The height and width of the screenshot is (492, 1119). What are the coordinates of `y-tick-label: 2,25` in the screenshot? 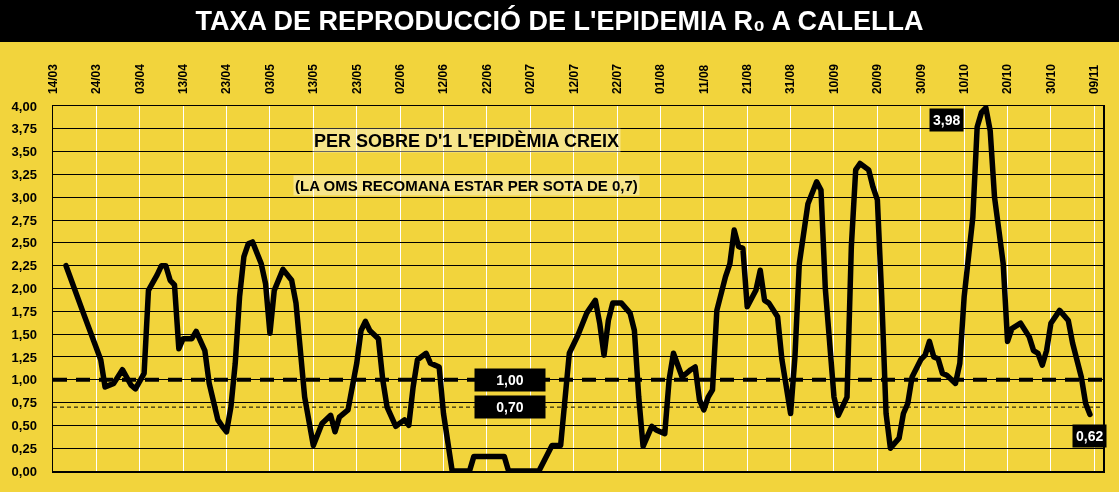 It's located at (24, 266).